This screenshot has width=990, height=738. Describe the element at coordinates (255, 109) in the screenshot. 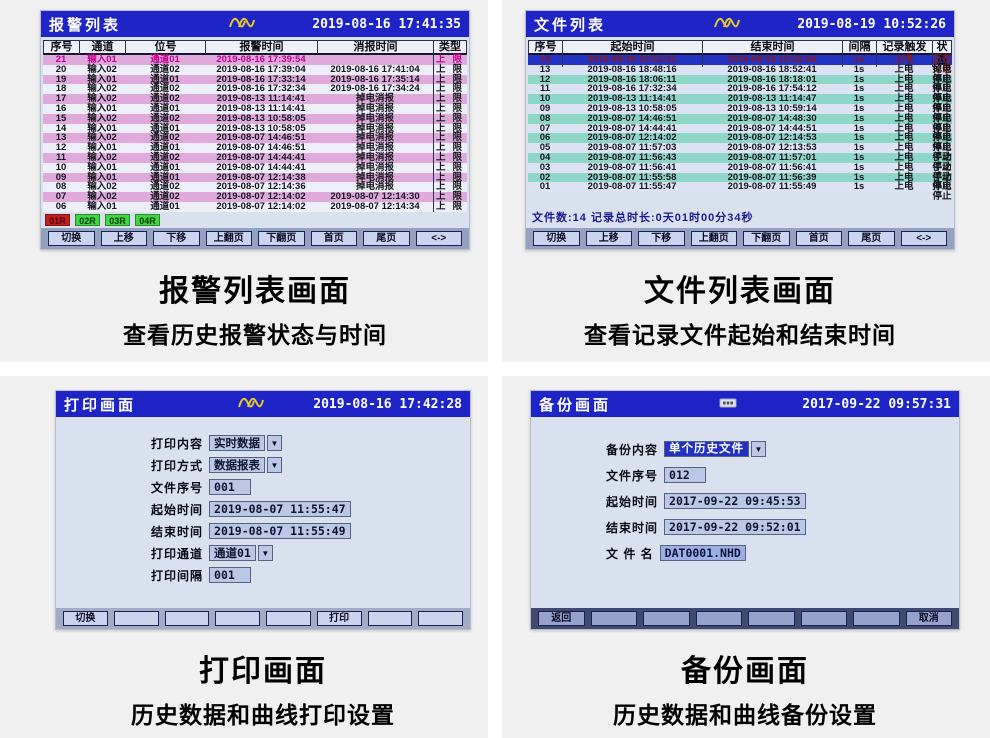

I see `table-row: 16 输入01 通道01 2019-08-13 11:14:41 掉电消报 上限` at that location.